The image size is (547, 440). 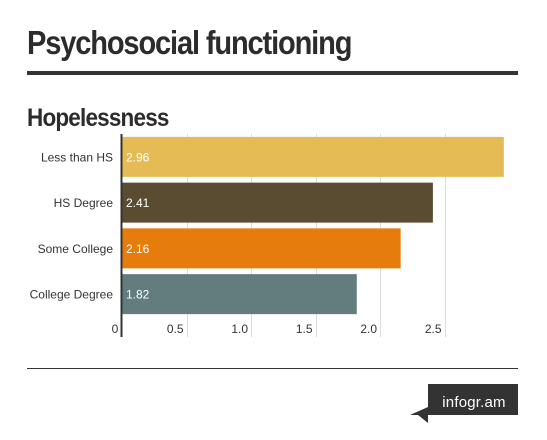 I want to click on x-tick-label-0: 0, so click(x=115, y=329).